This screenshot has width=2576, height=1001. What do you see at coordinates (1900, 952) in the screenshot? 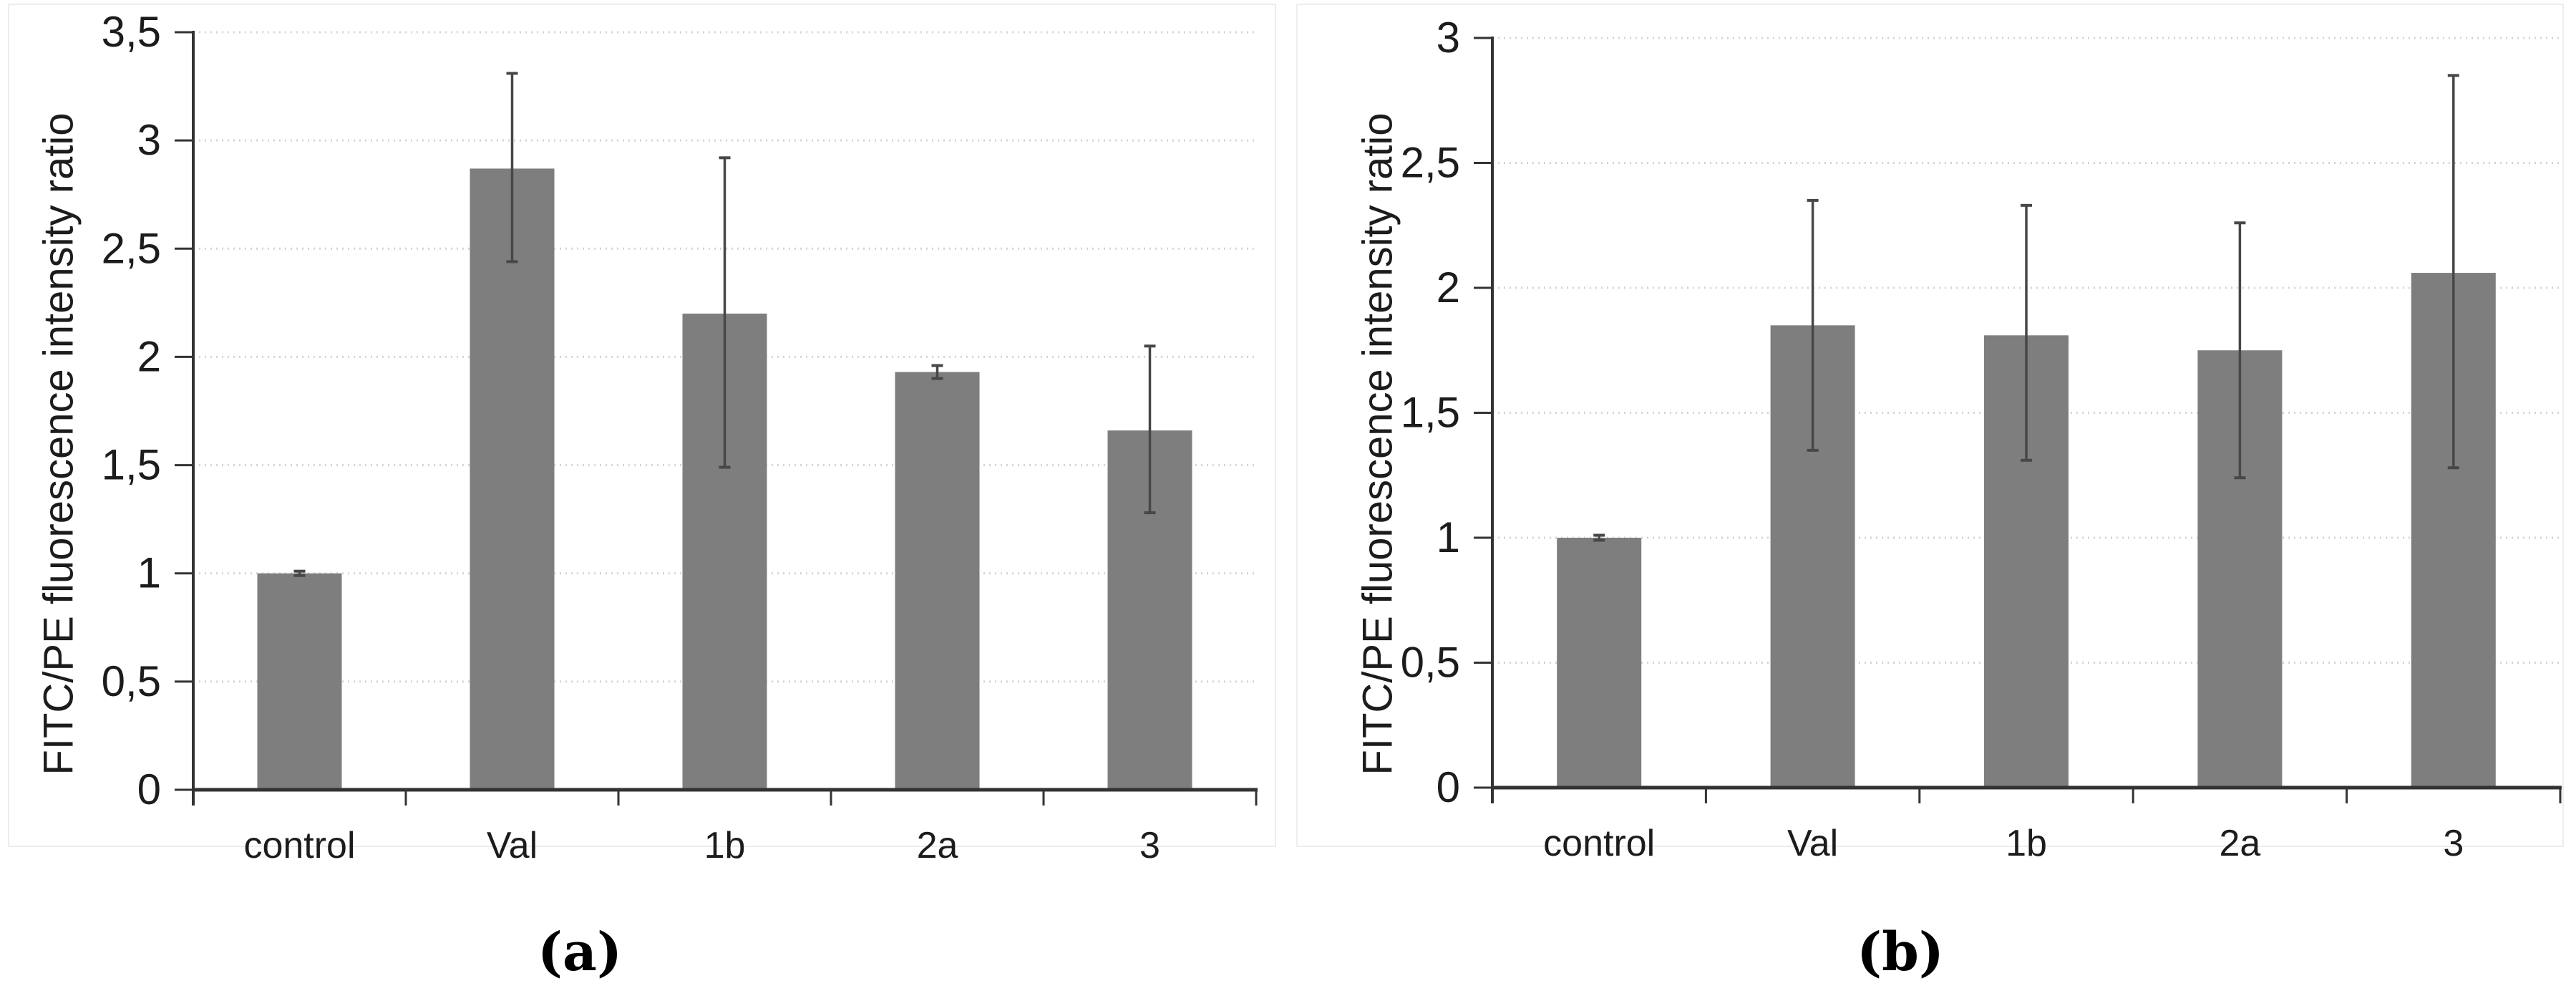
I see `panel-label-b: (b)` at bounding box center [1900, 952].